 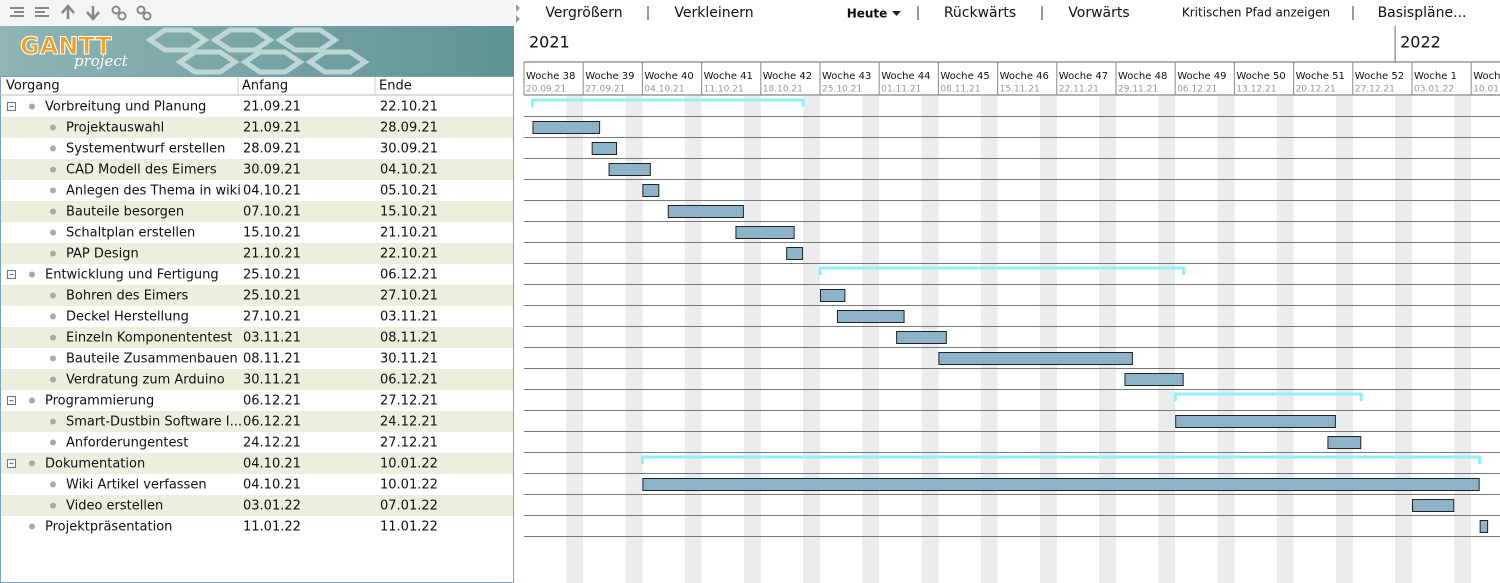 What do you see at coordinates (409, 317) in the screenshot?
I see `task-end: 03.11.21` at bounding box center [409, 317].